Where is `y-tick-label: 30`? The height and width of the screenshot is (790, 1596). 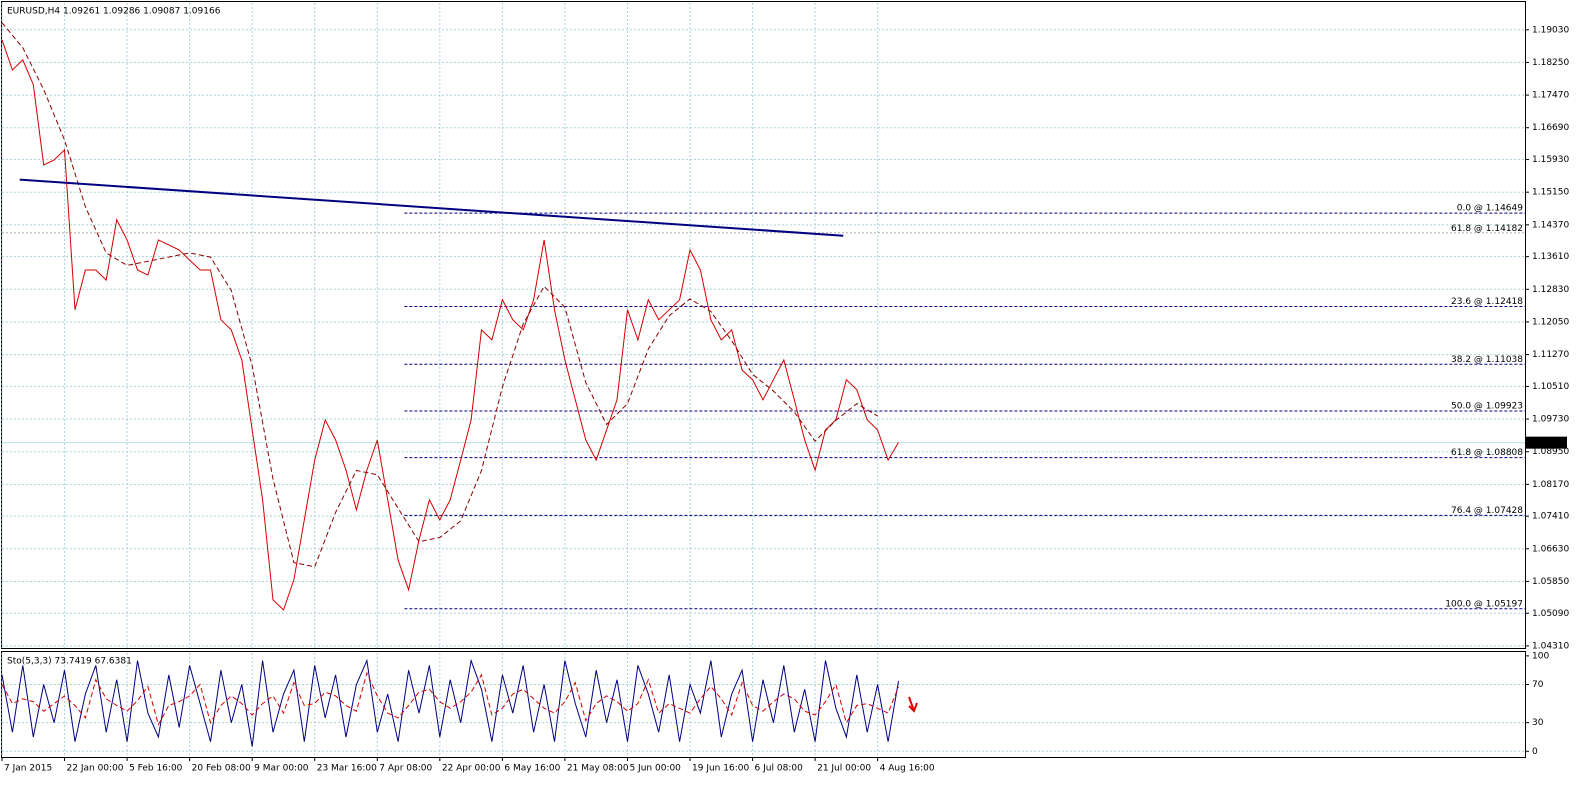
y-tick-label: 30 is located at coordinates (1538, 723).